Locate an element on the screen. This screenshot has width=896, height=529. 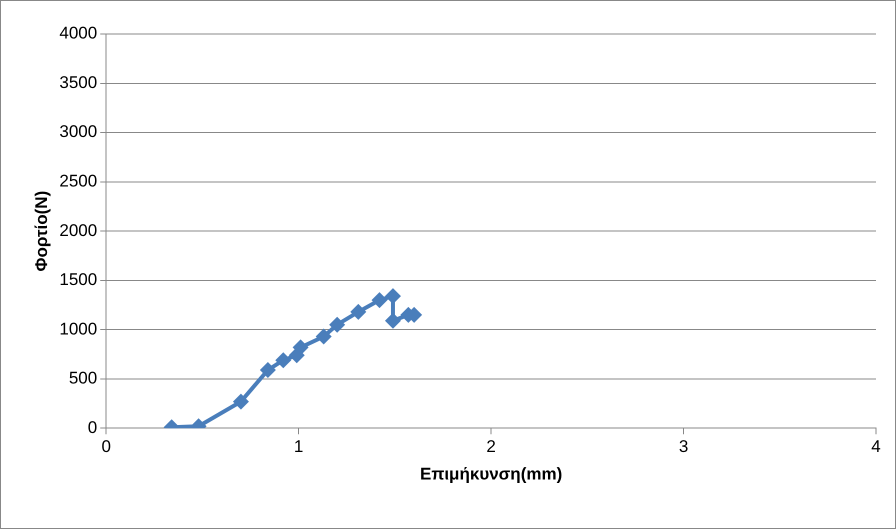
x-tick-label: 4 is located at coordinates (876, 446).